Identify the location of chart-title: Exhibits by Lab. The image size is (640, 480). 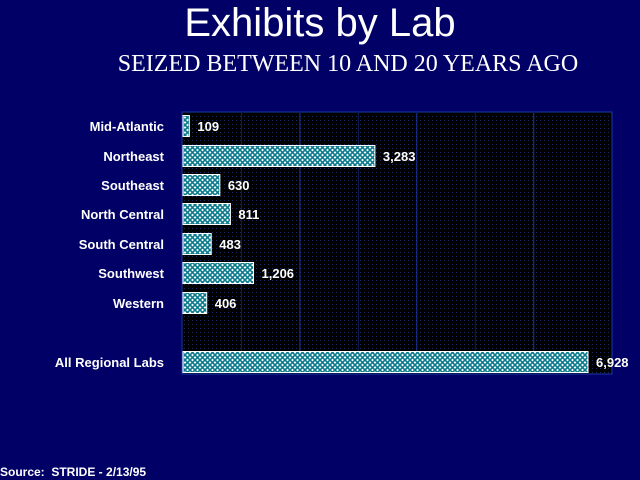
(320, 23).